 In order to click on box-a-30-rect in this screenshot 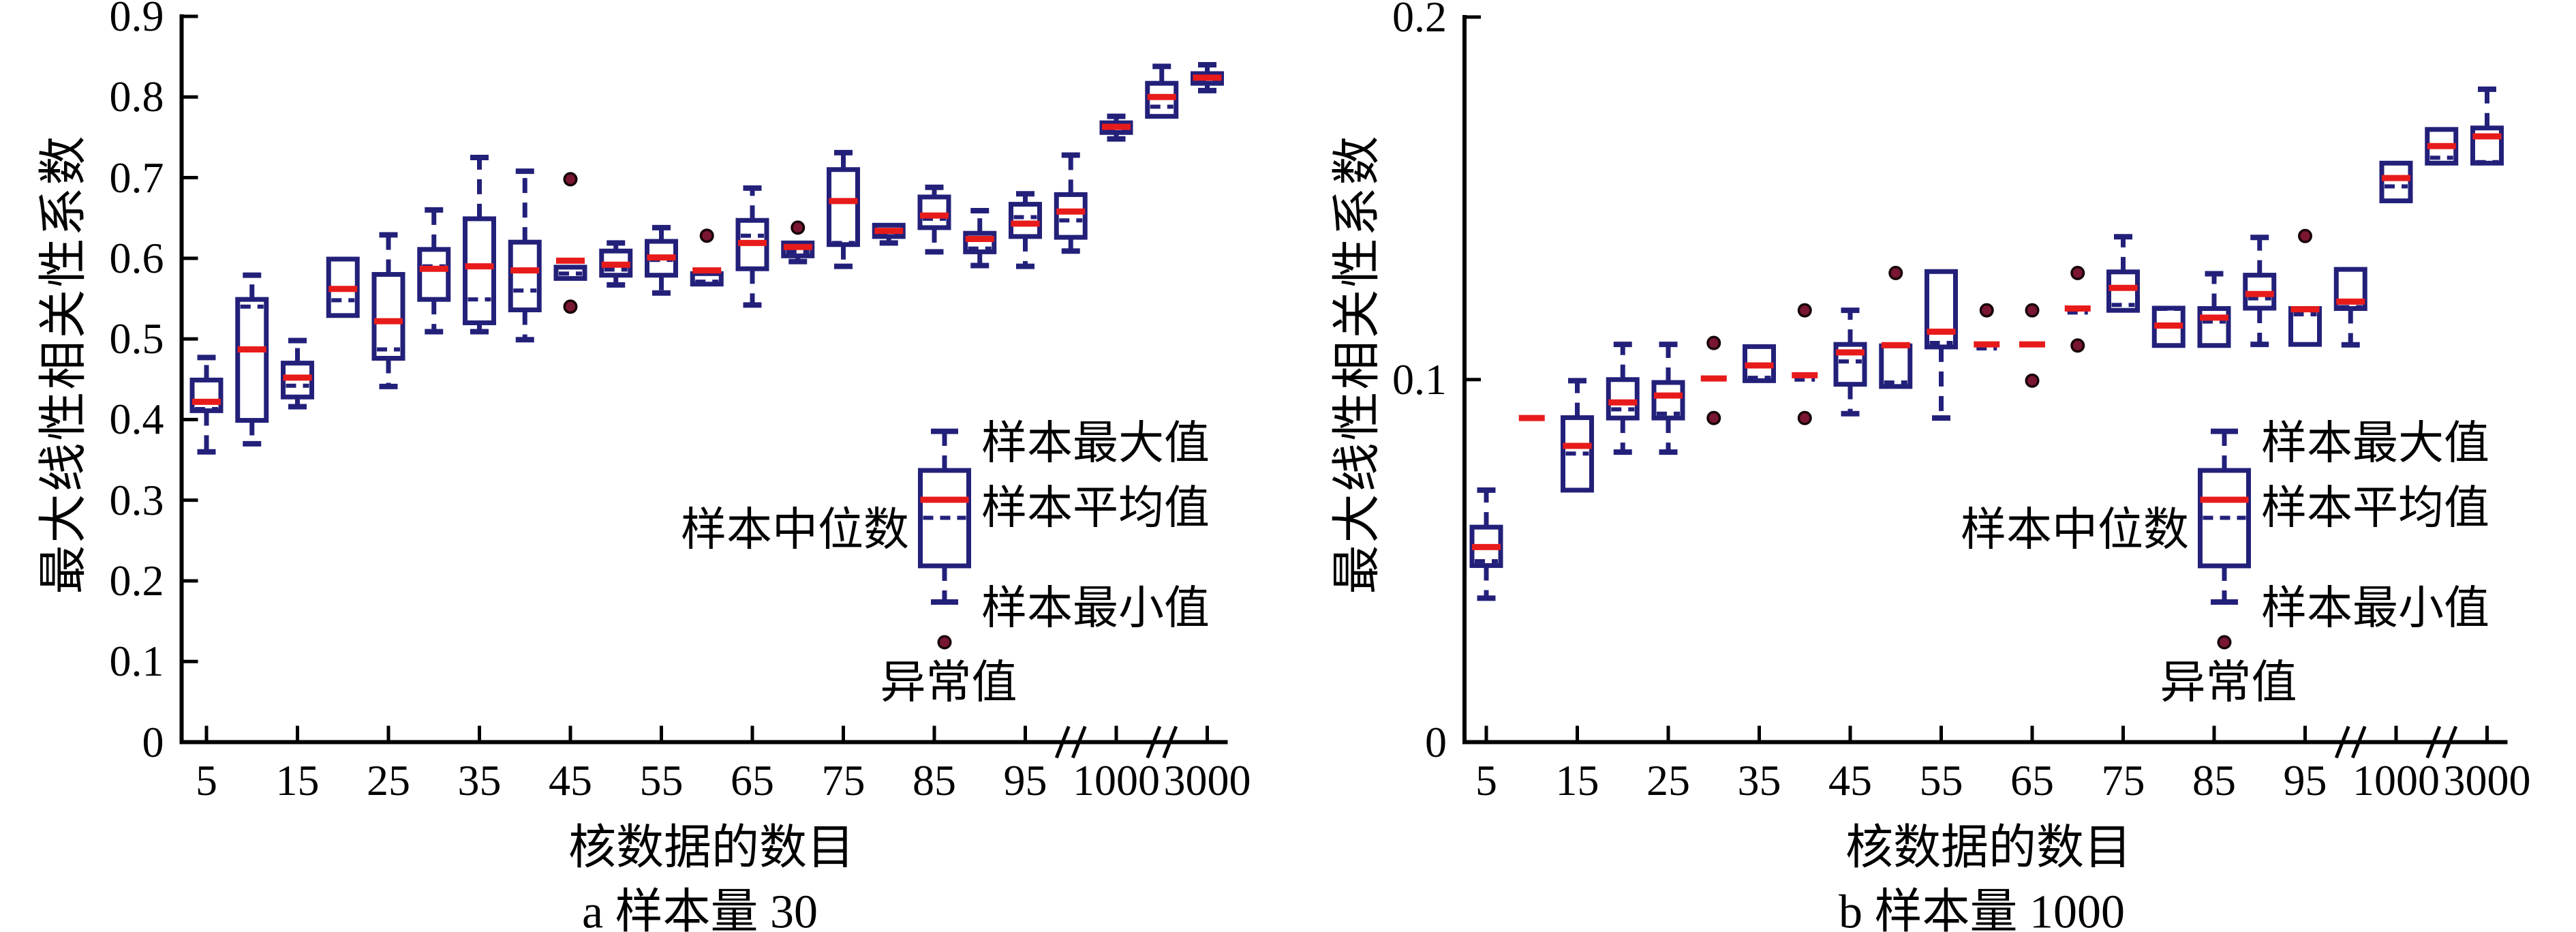, I will do `click(434, 274)`.